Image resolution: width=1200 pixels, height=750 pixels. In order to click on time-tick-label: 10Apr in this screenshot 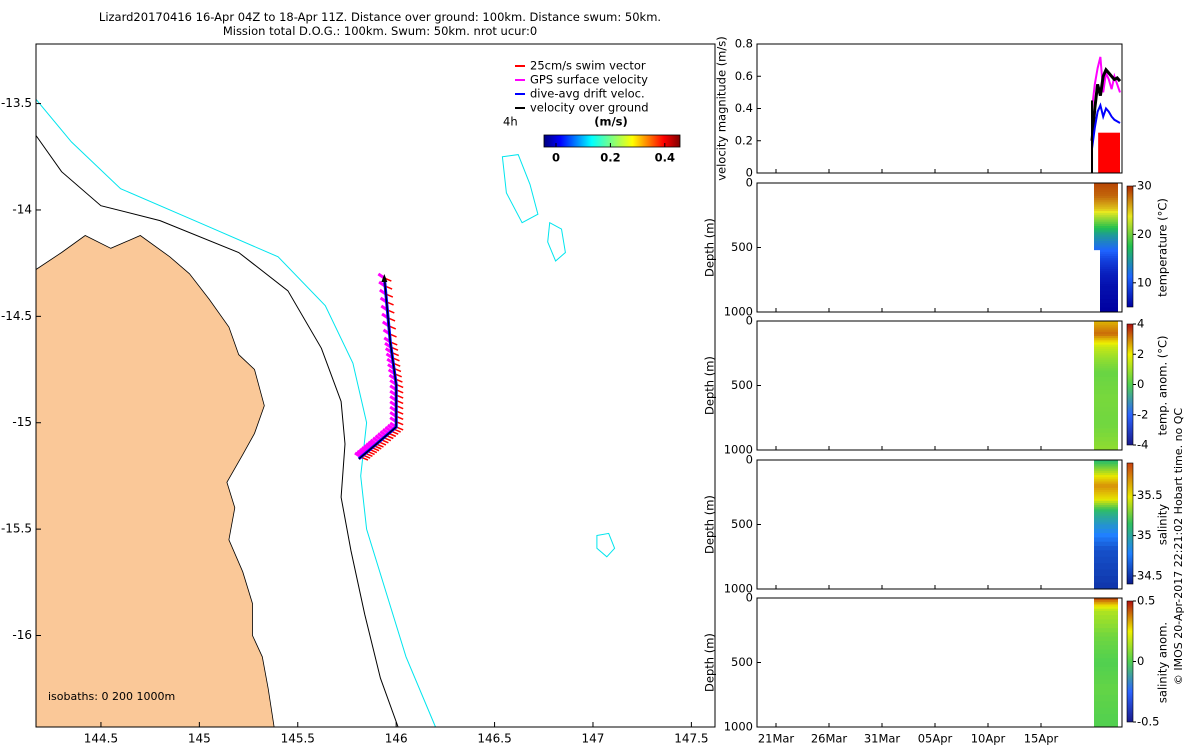, I will do `click(988, 739)`.